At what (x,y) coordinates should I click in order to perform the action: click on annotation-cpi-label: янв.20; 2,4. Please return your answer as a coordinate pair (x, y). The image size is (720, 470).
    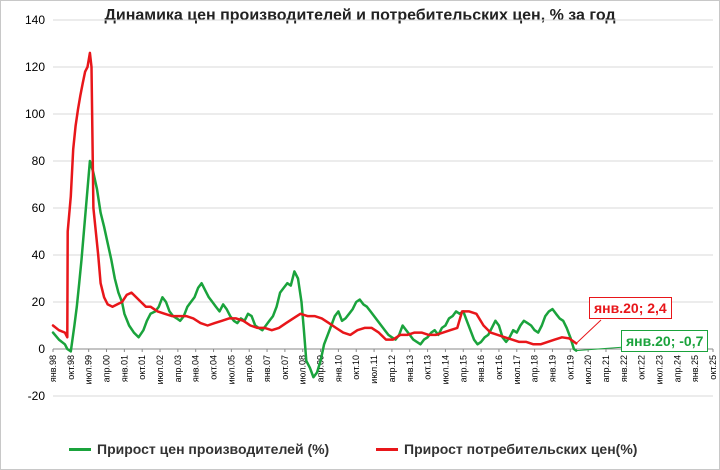
    Looking at the image, I should click on (630, 308).